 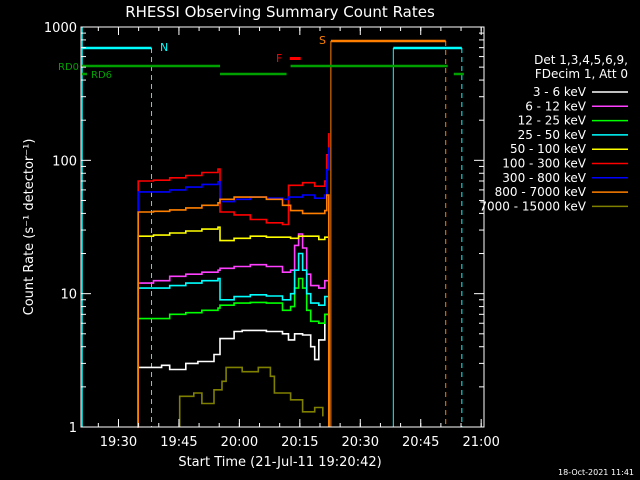 I want to click on legend-entry-label: 25 - 50 keV, so click(x=552, y=135).